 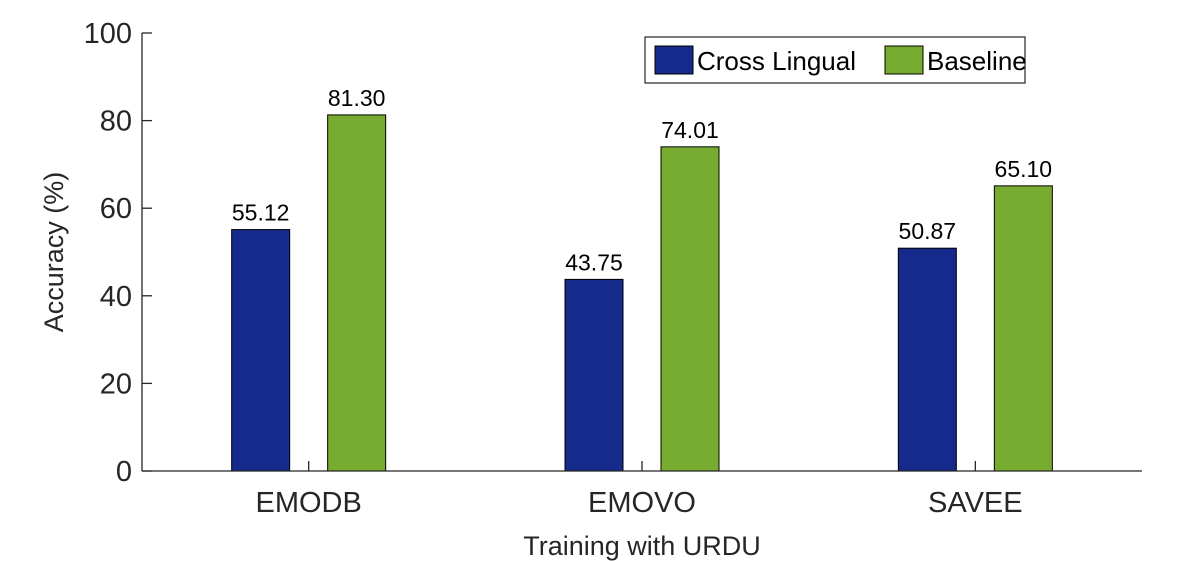 What do you see at coordinates (776, 61) in the screenshot?
I see `legend-label-cross-lingual: Cross Lingual` at bounding box center [776, 61].